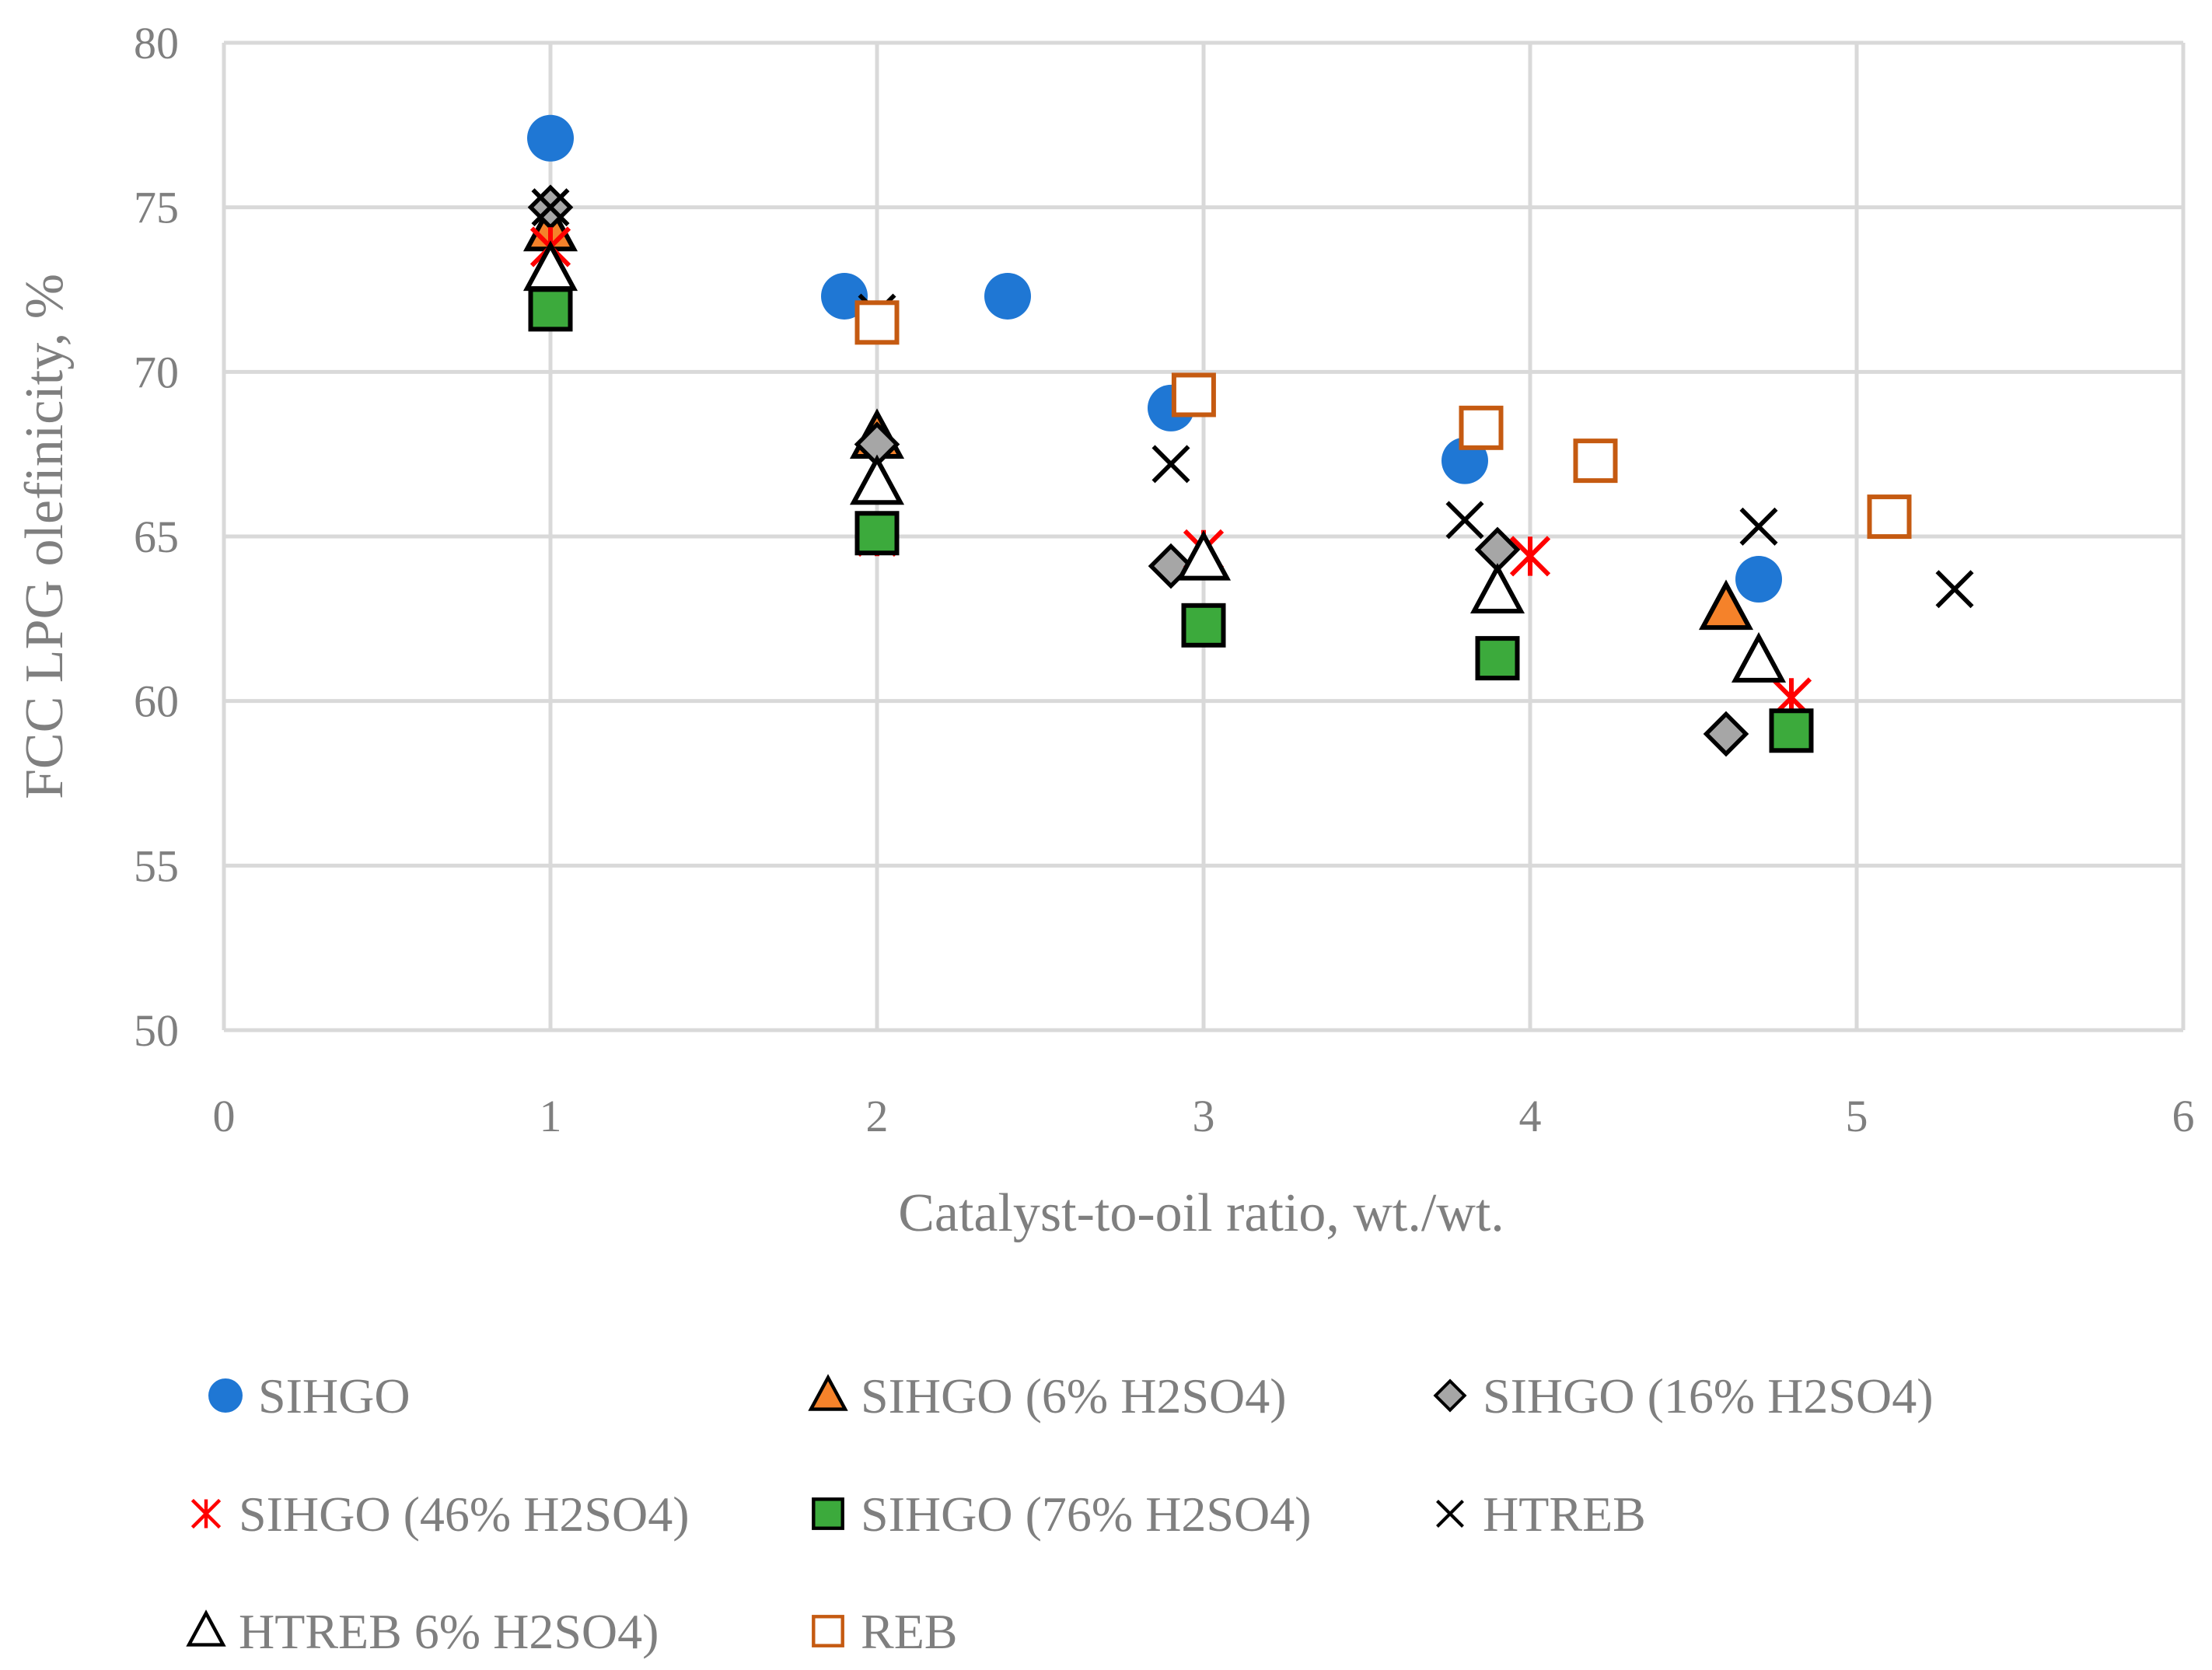 The height and width of the screenshot is (1670, 2212). Describe the element at coordinates (1530, 1116) in the screenshot. I see `x-tick-label: 4` at that location.